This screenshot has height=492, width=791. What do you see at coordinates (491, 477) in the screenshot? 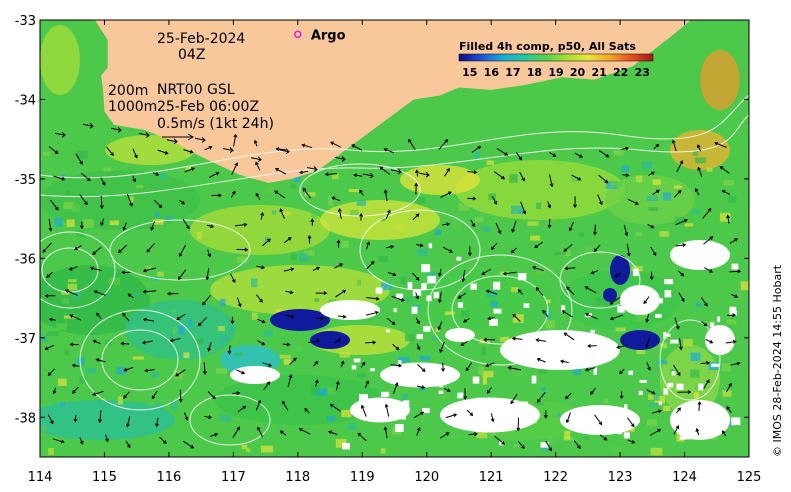
I see `x-tick-label: 121` at bounding box center [491, 477].